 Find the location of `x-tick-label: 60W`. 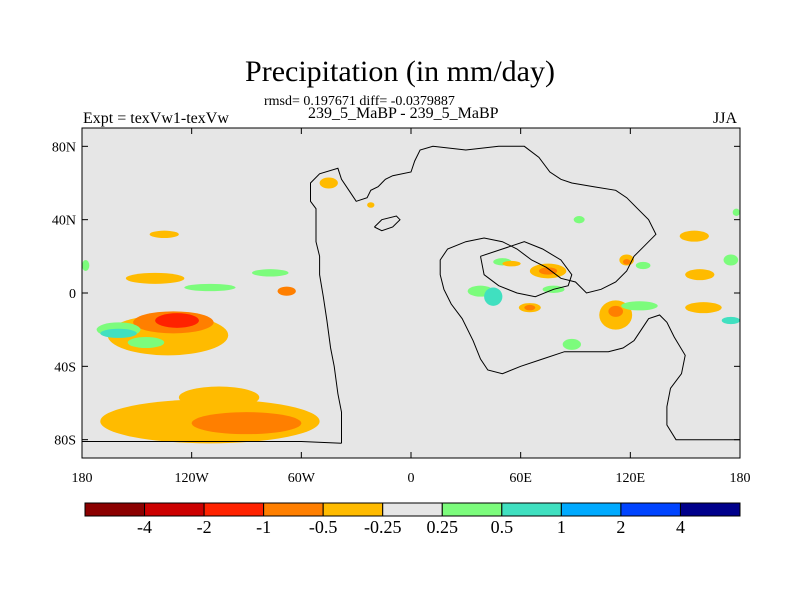

x-tick-label: 60W is located at coordinates (302, 478).